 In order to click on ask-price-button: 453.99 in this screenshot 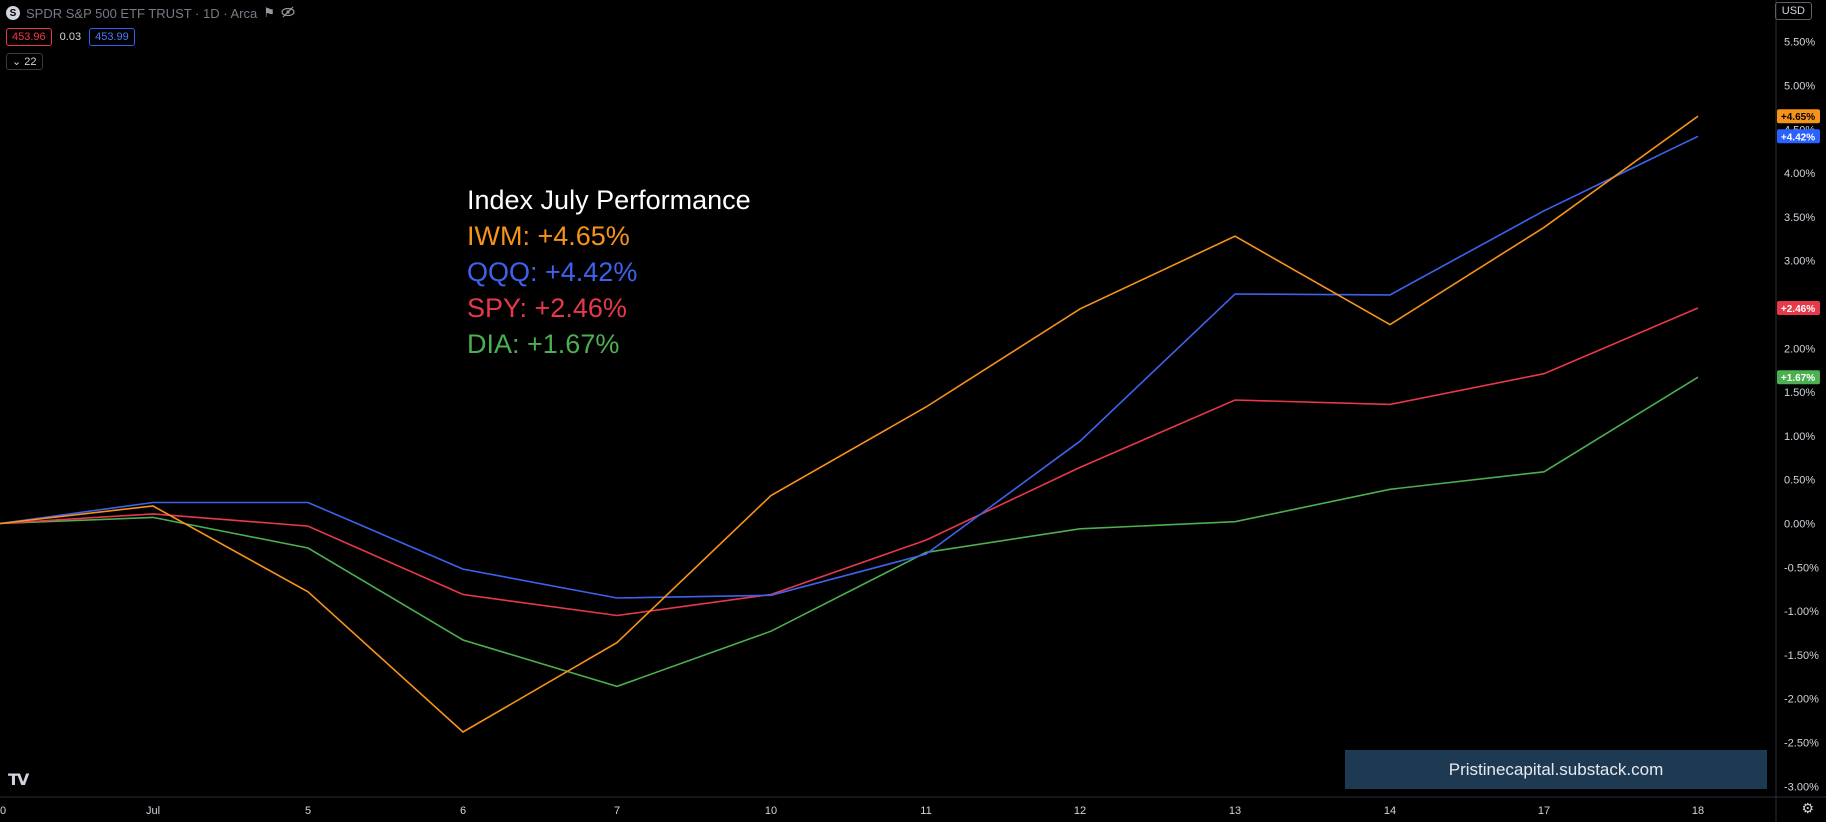, I will do `click(112, 37)`.